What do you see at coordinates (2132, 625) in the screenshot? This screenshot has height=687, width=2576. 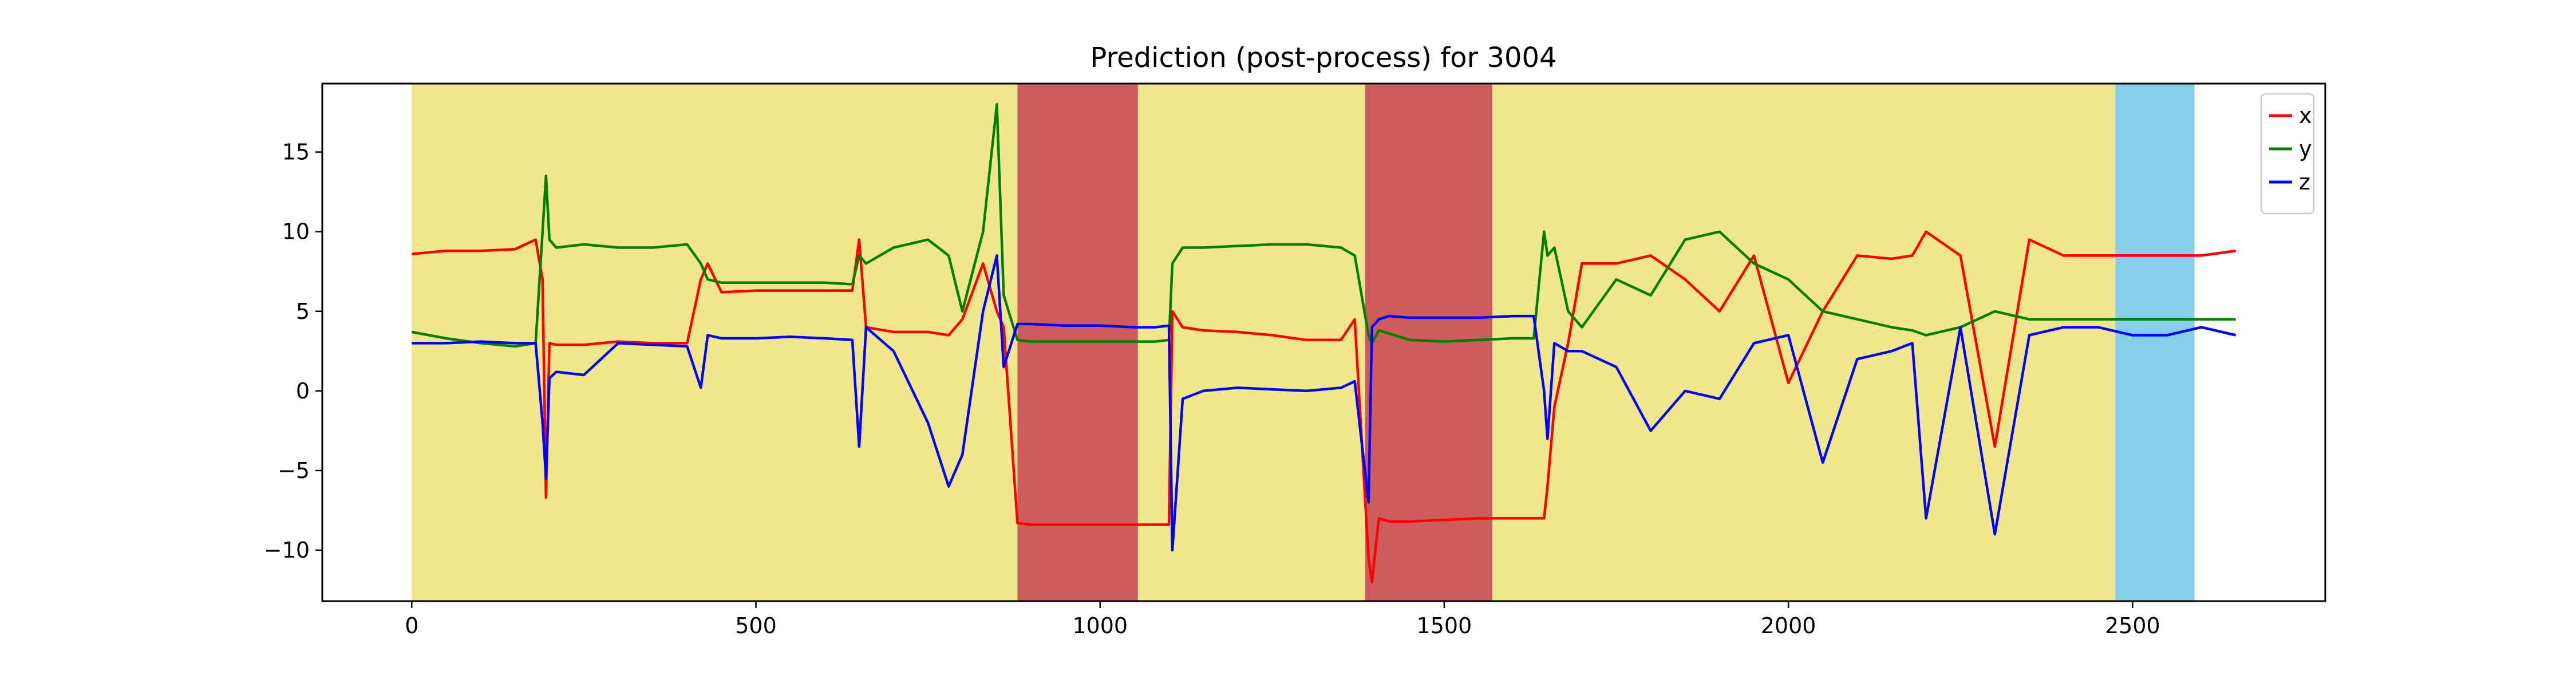 I see `x-tick-label: 2500` at bounding box center [2132, 625].